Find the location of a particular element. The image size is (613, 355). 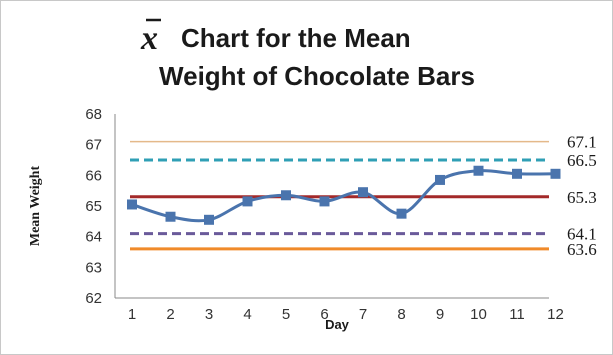

y-tick-label: 63 is located at coordinates (93, 267).